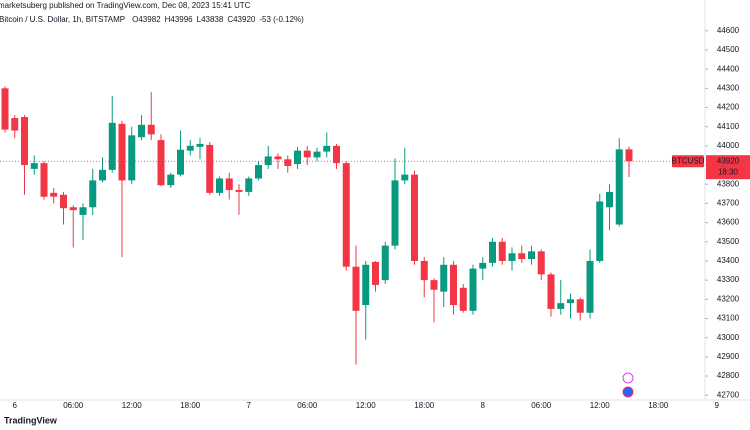 The image size is (750, 430). I want to click on x-tick-label: 8, so click(483, 405).